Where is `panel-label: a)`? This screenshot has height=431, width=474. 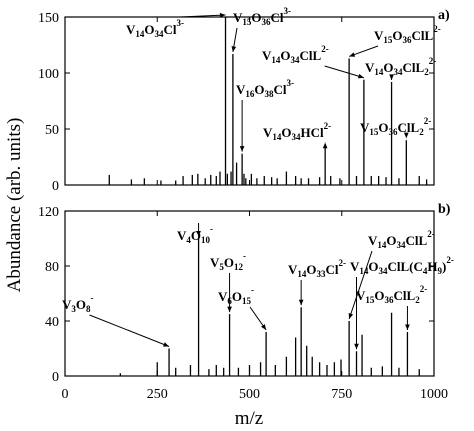 panel-label: a) is located at coordinates (444, 15).